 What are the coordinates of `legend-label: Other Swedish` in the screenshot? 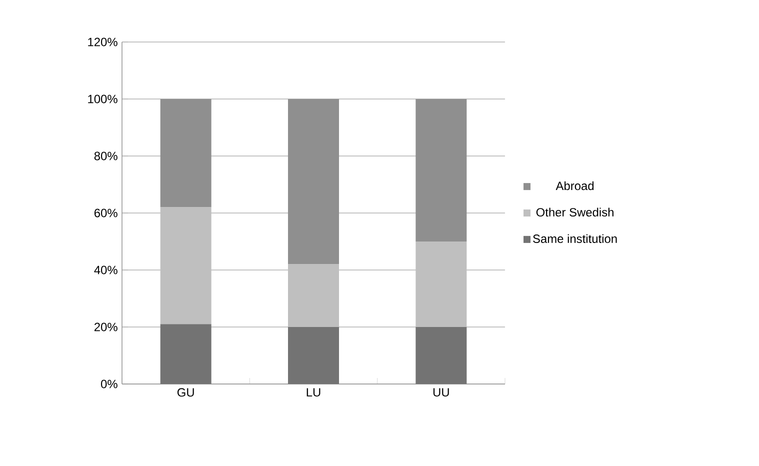 It's located at (575, 212).